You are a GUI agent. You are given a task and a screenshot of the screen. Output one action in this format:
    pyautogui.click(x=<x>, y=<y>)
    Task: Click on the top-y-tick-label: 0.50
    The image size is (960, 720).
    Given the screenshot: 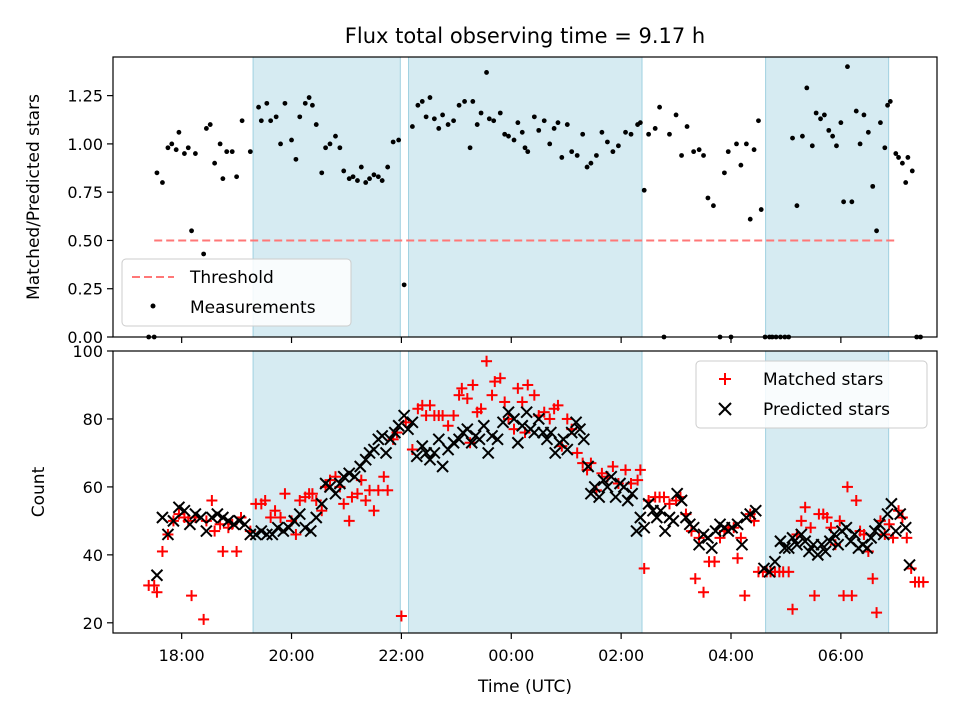 What is the action you would take?
    pyautogui.click(x=85, y=240)
    